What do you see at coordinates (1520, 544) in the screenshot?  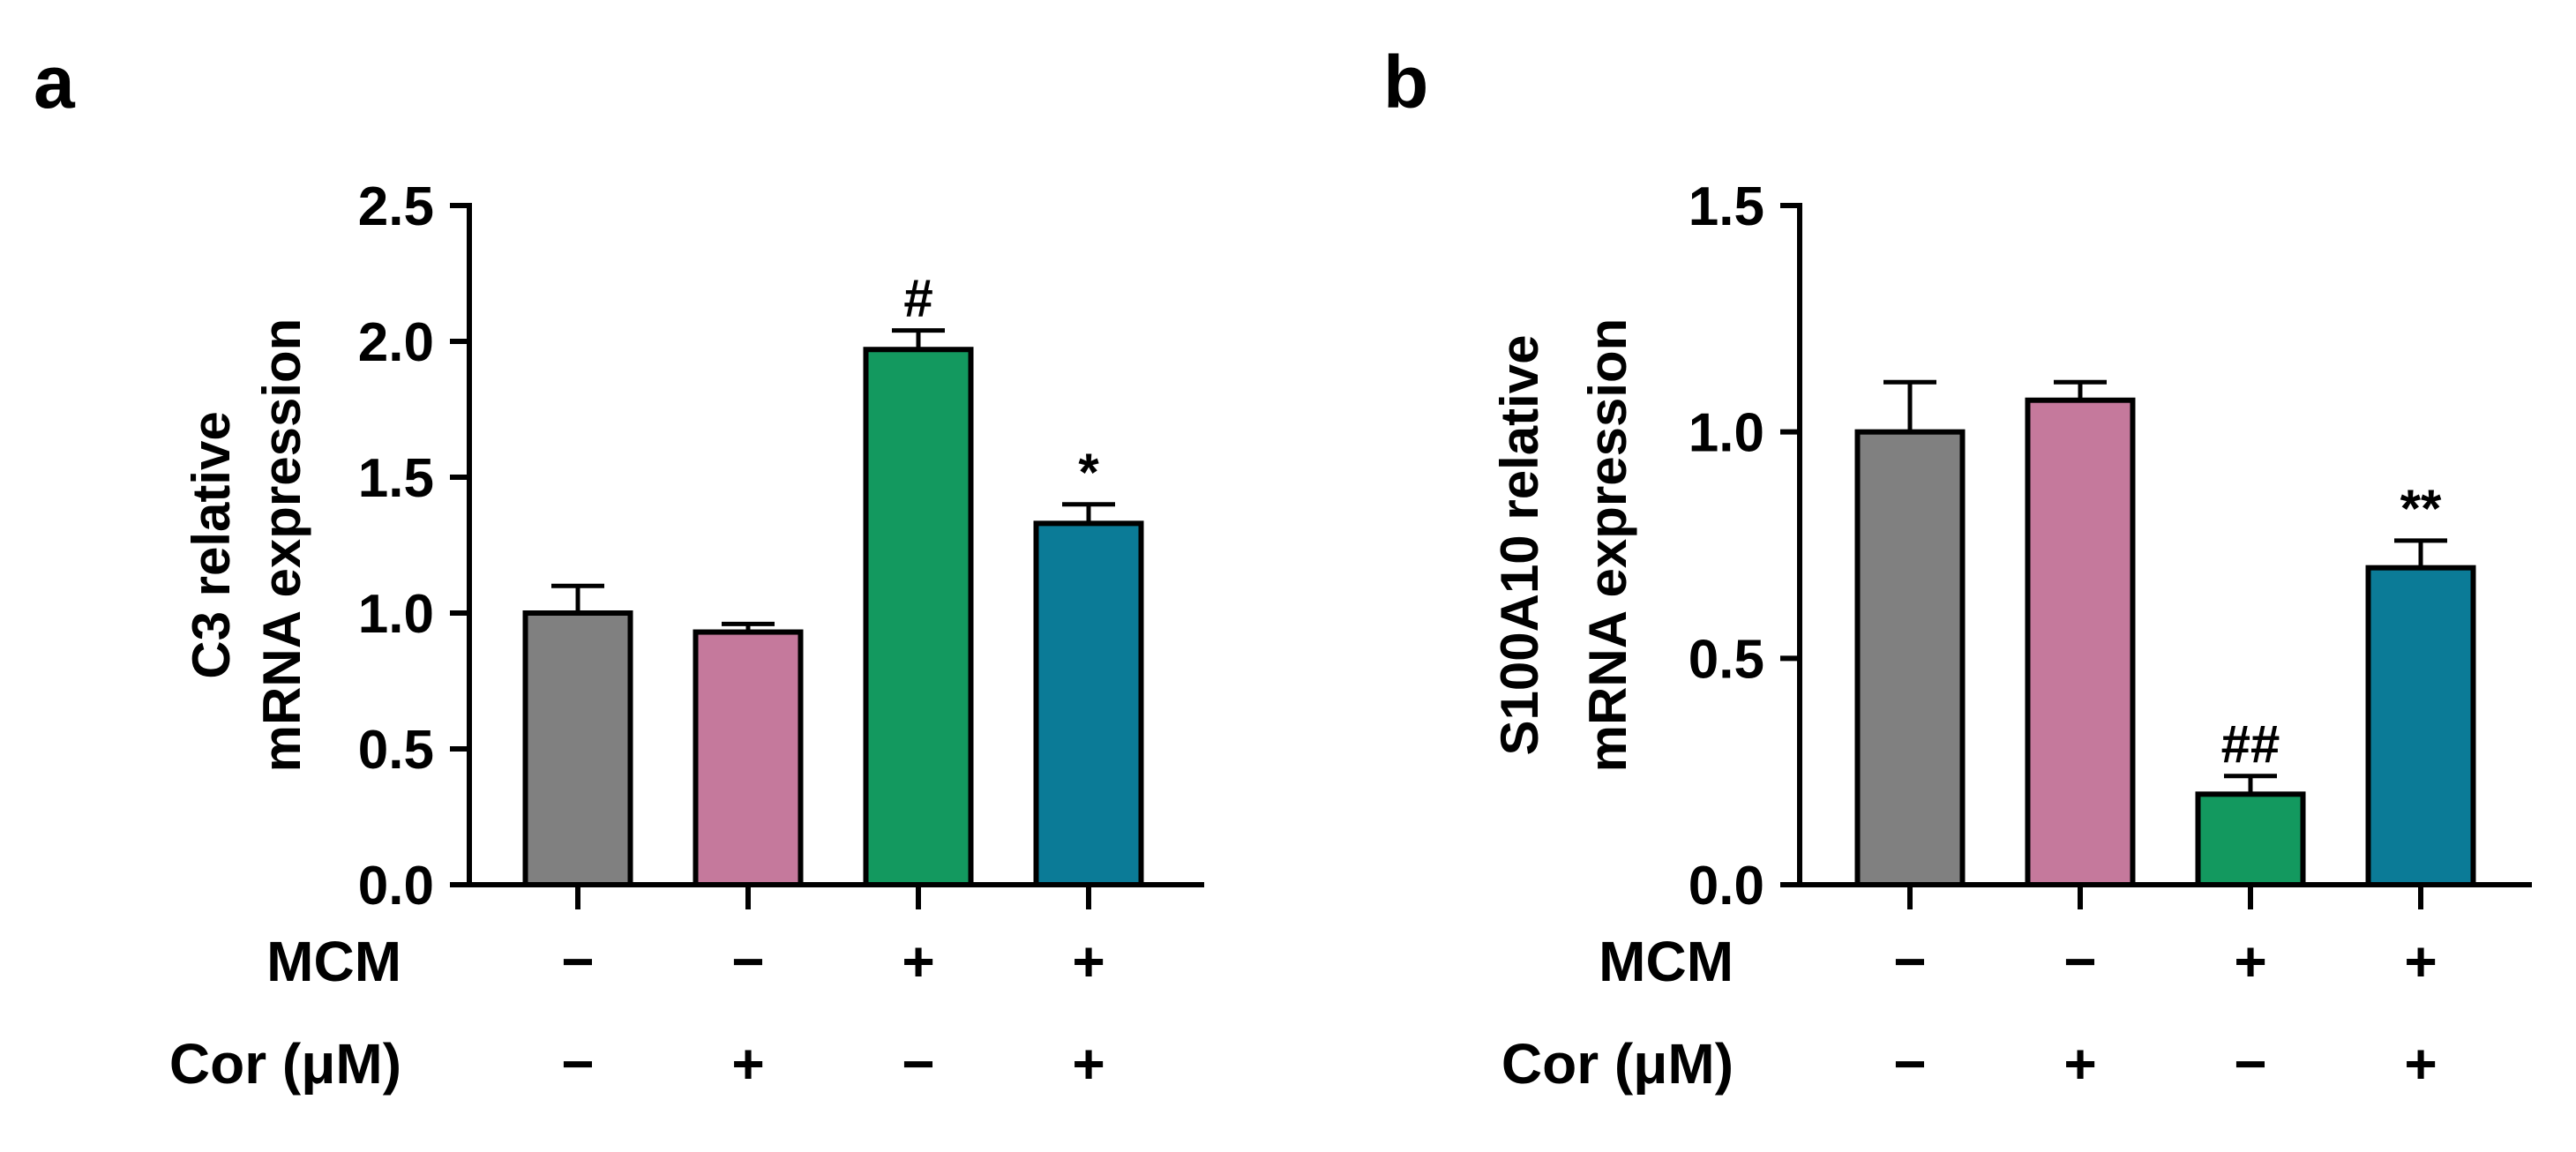 I see `y-axis-label: S100A10 relative` at bounding box center [1520, 544].